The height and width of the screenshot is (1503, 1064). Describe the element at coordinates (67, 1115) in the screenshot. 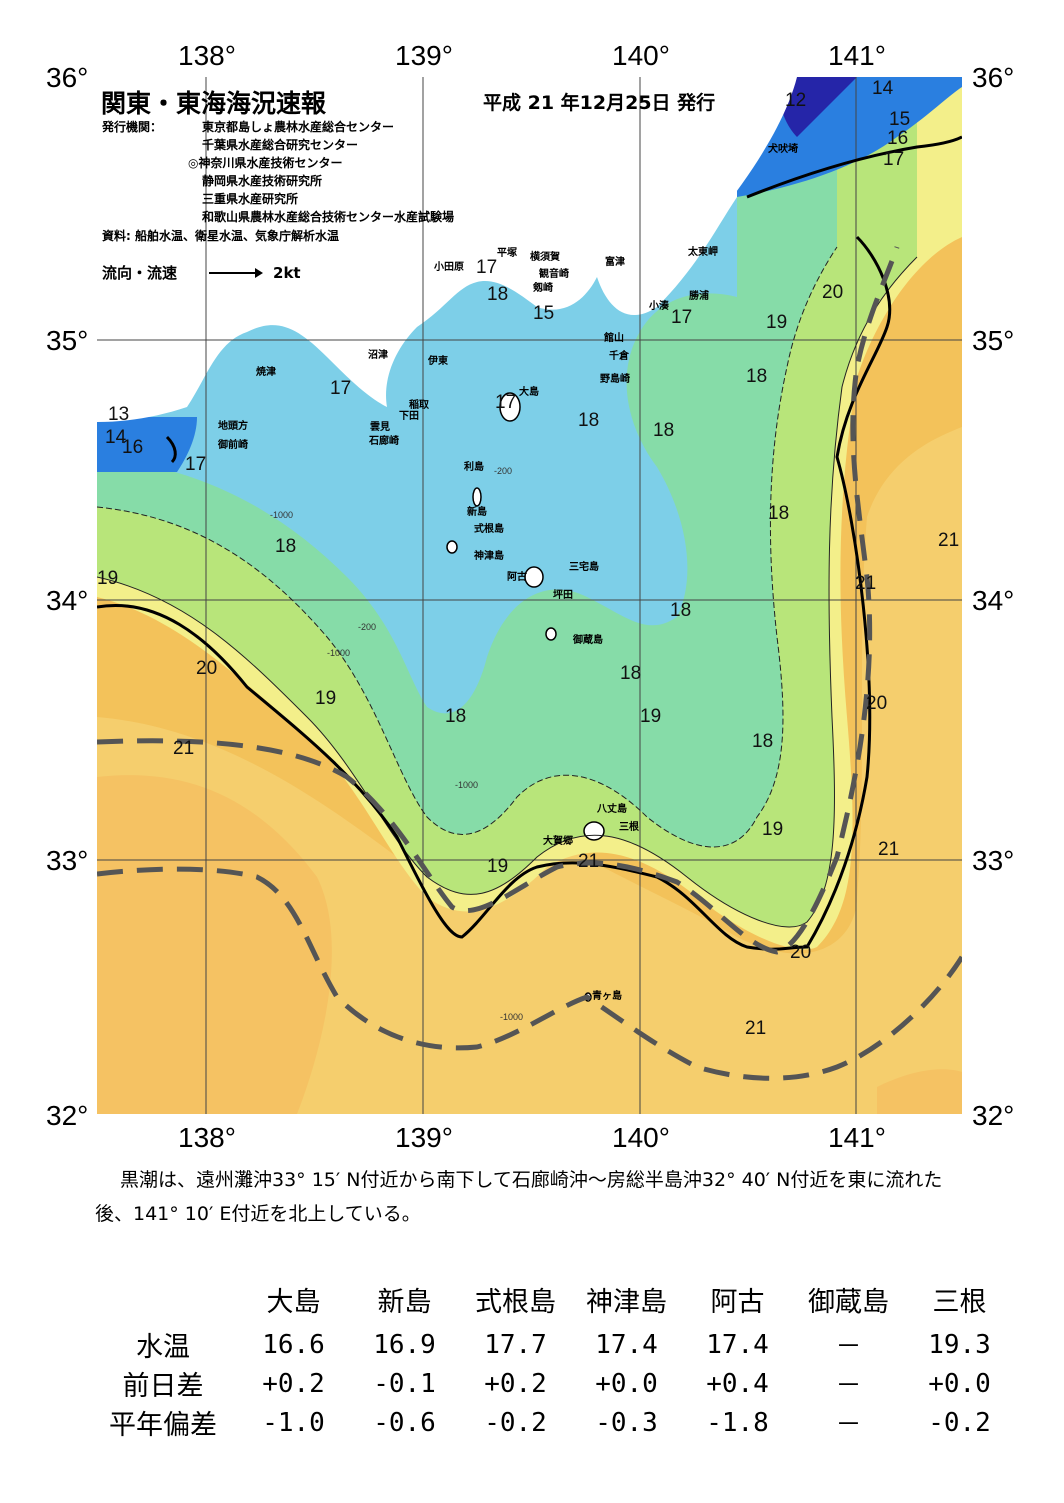

I see `lat-tick-left-32: 32°` at that location.